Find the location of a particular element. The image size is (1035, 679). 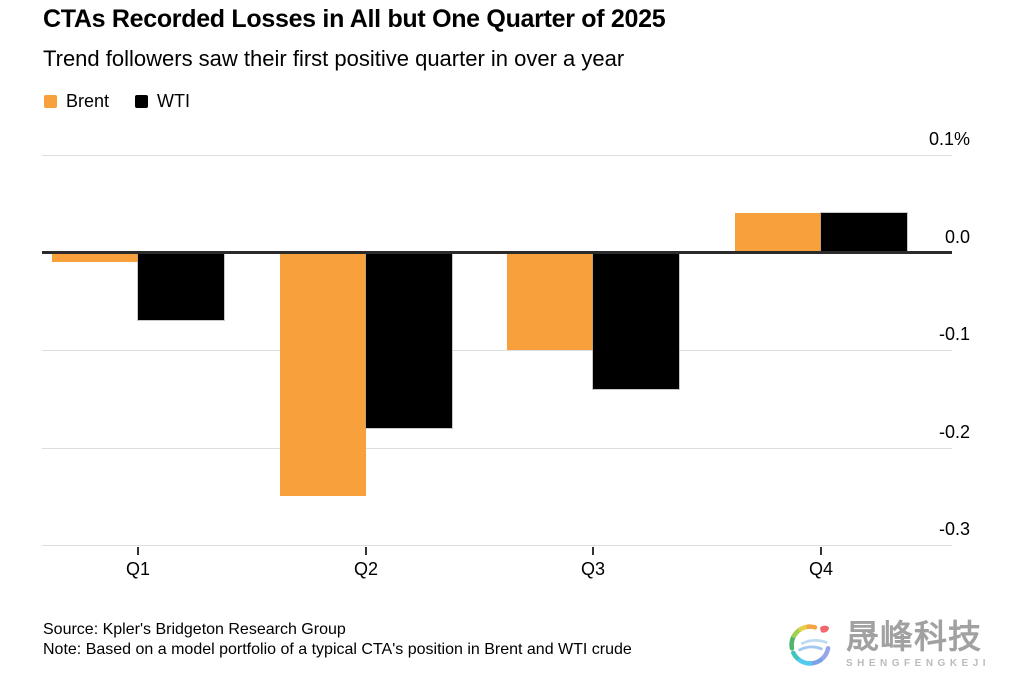

y-axis-tick-label: -0.1 is located at coordinates (954, 334).